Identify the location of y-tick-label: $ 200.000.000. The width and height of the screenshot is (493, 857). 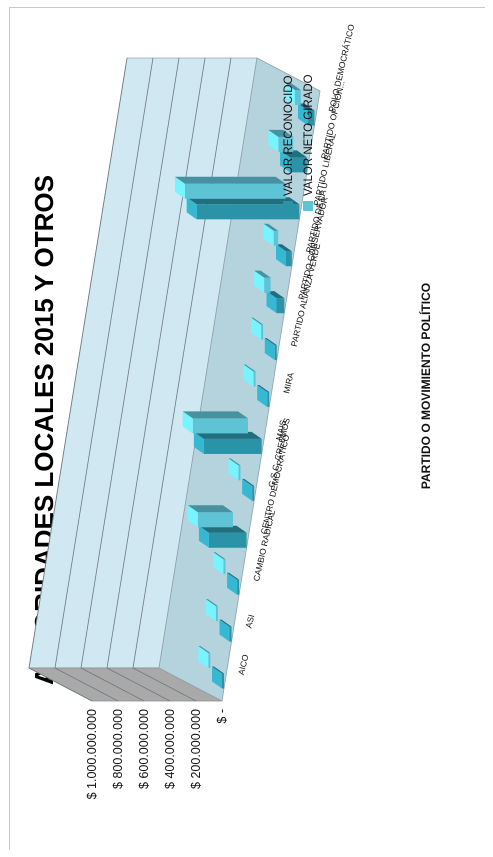
(196, 749).